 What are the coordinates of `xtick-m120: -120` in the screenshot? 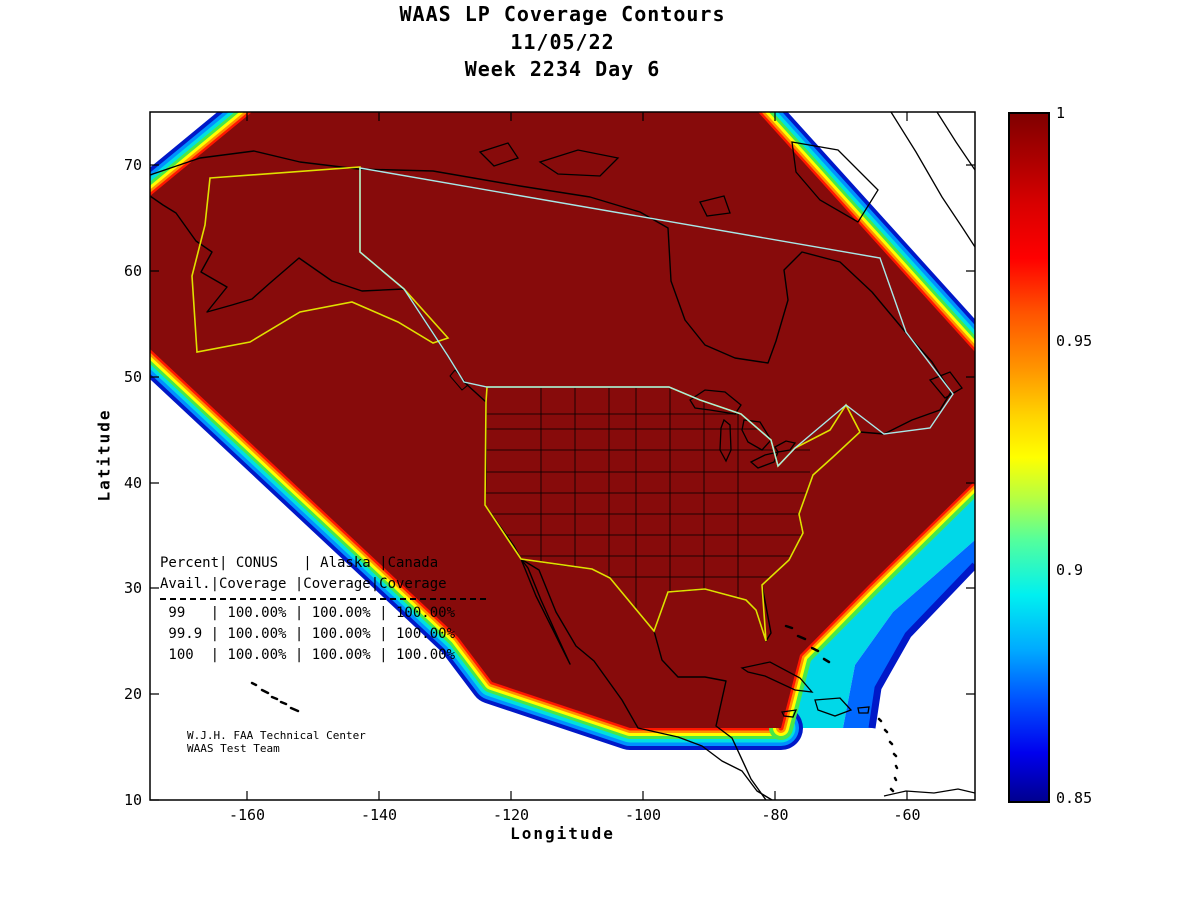 It's located at (511, 815).